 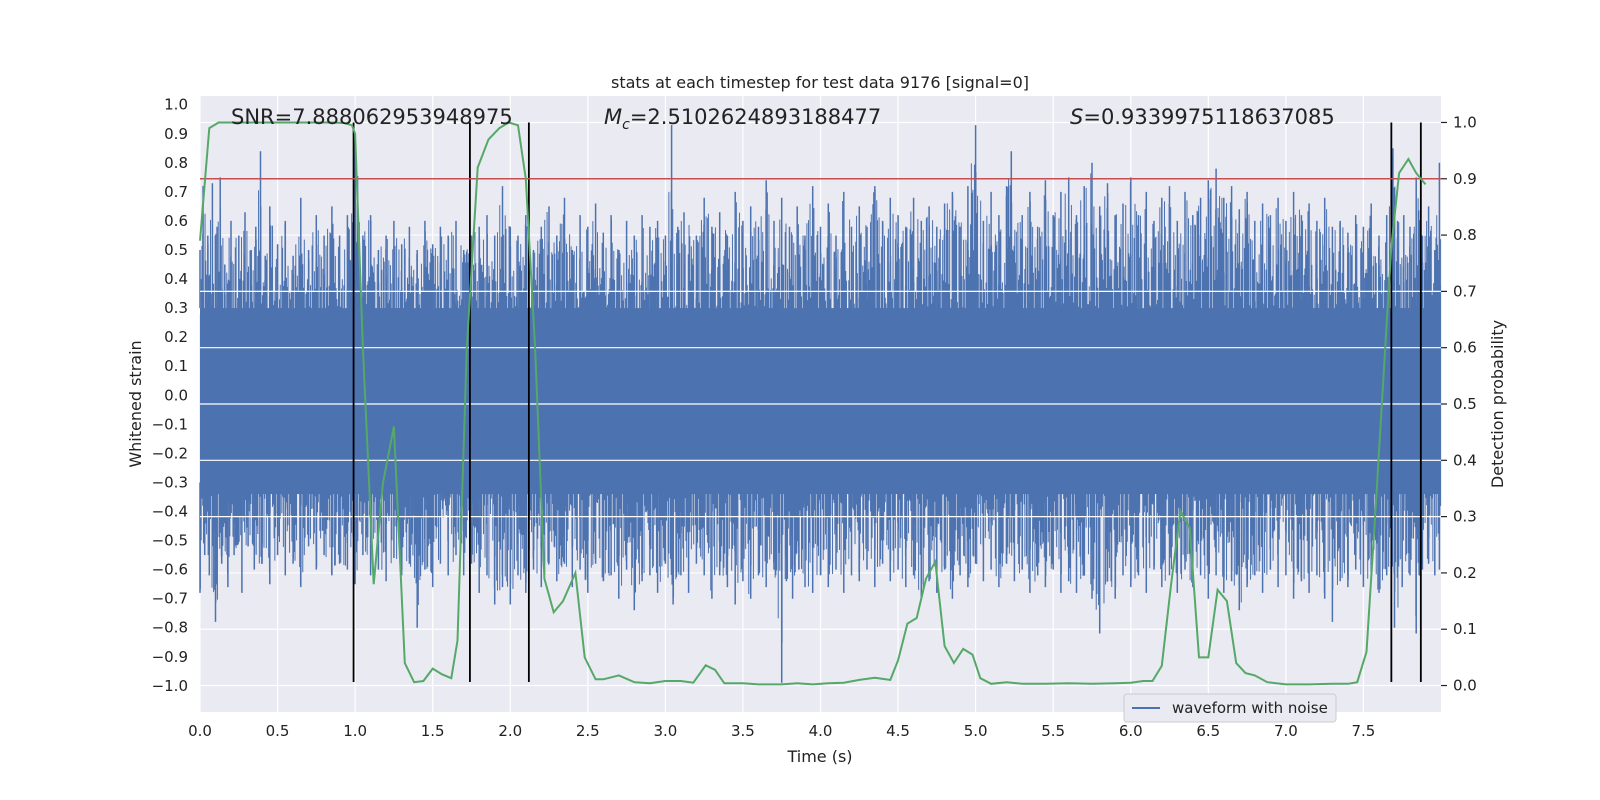 I want to click on y-right-tick-label: 0.7, so click(x=1465, y=291).